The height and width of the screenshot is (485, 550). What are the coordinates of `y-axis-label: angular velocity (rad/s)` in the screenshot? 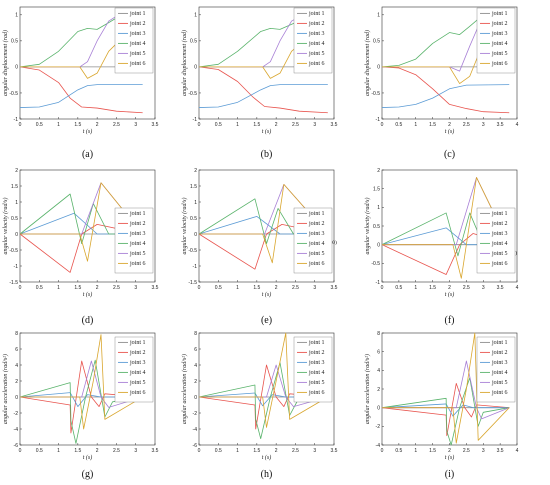 It's located at (367, 226).